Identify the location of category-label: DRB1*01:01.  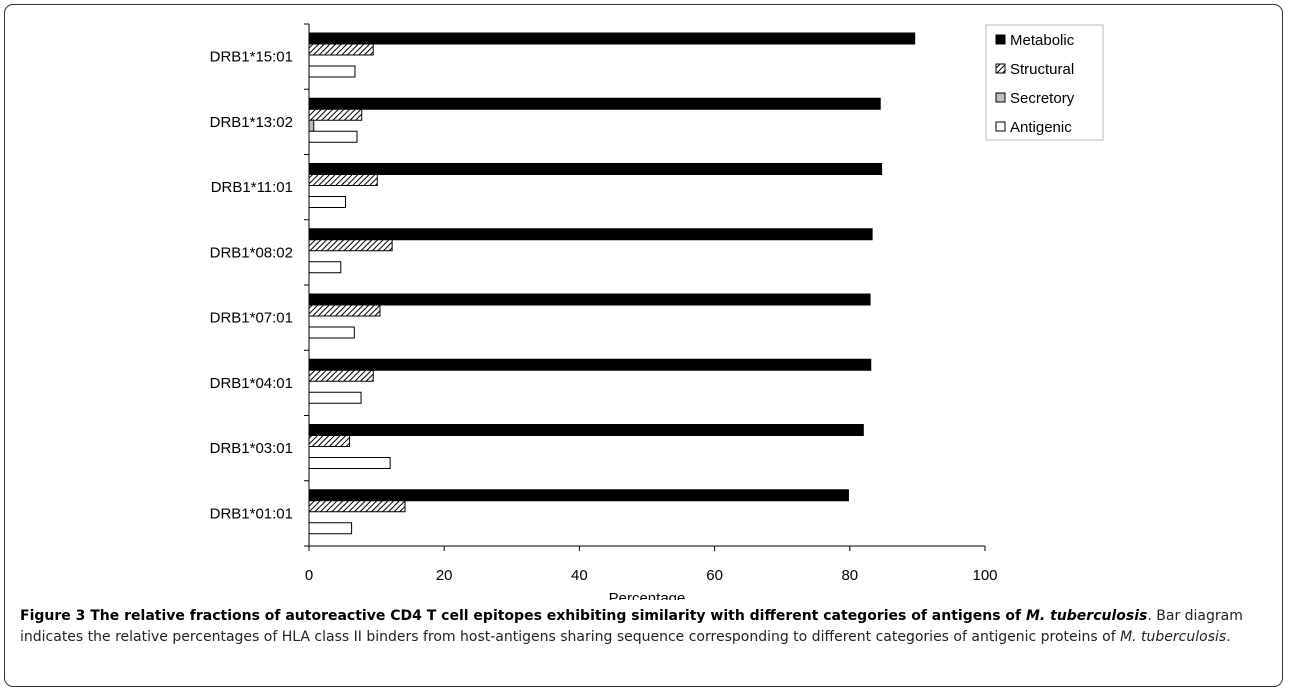
(251, 513).